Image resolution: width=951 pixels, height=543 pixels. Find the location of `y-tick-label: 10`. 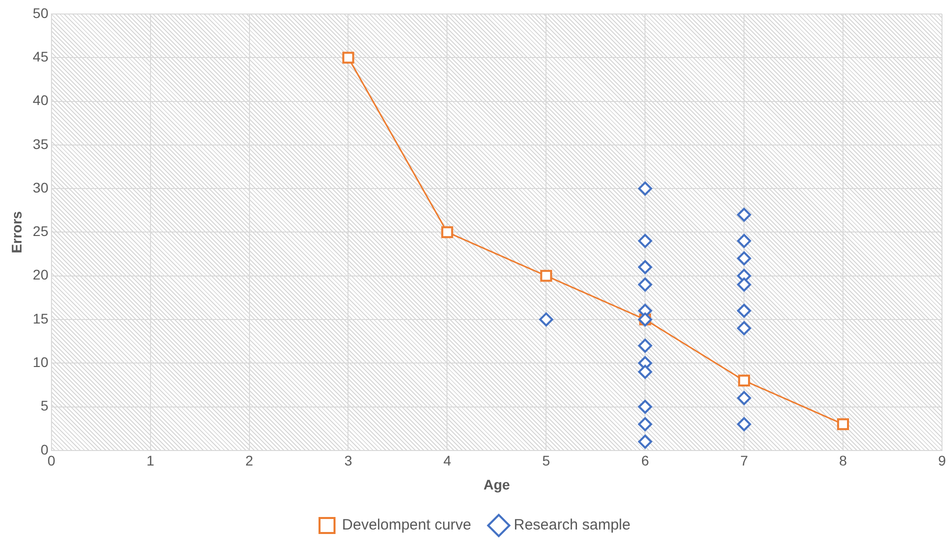

y-tick-label: 10 is located at coordinates (40, 362).